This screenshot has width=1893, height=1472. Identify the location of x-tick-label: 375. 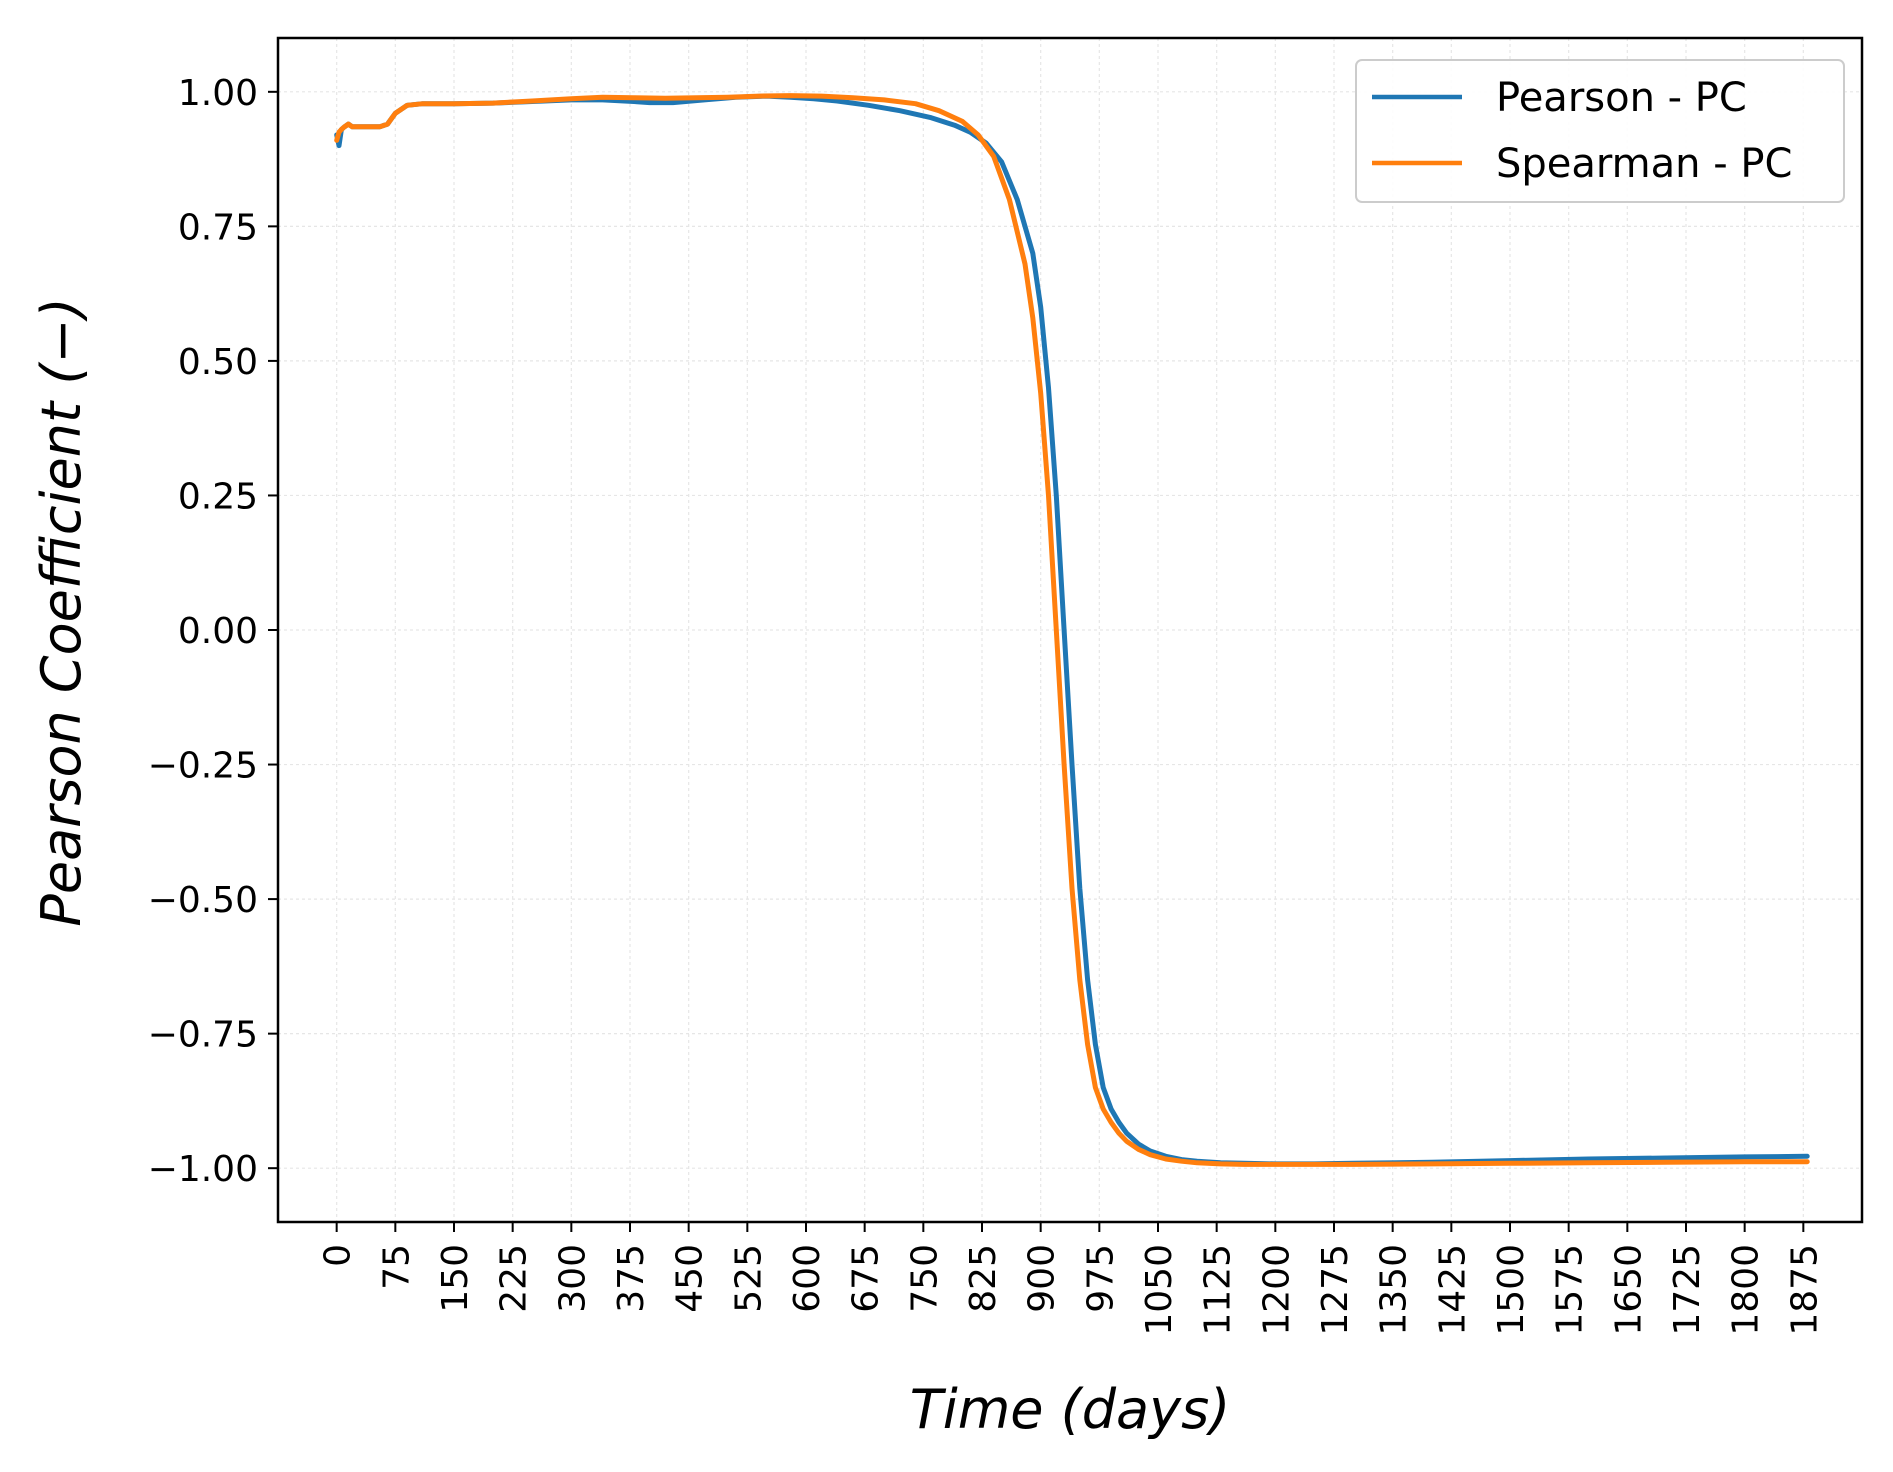
(631, 1278).